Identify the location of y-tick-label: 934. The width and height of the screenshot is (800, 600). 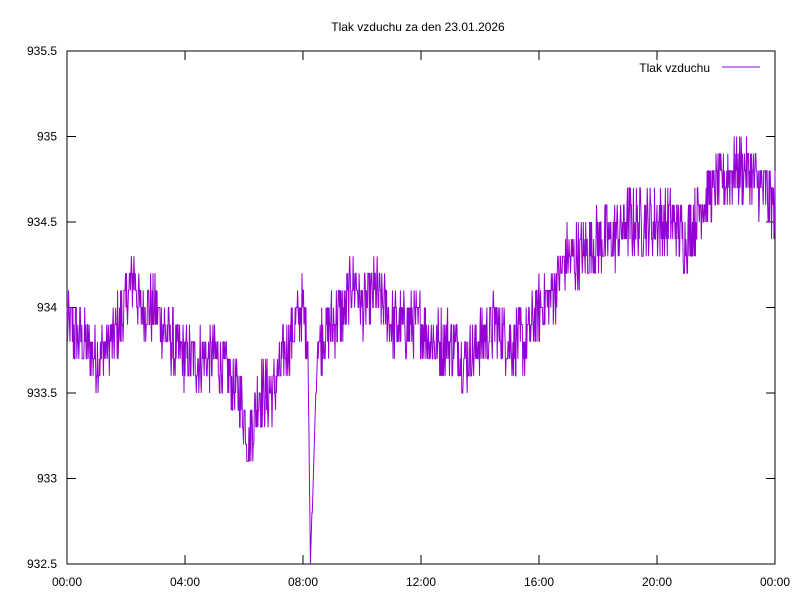
(47, 308).